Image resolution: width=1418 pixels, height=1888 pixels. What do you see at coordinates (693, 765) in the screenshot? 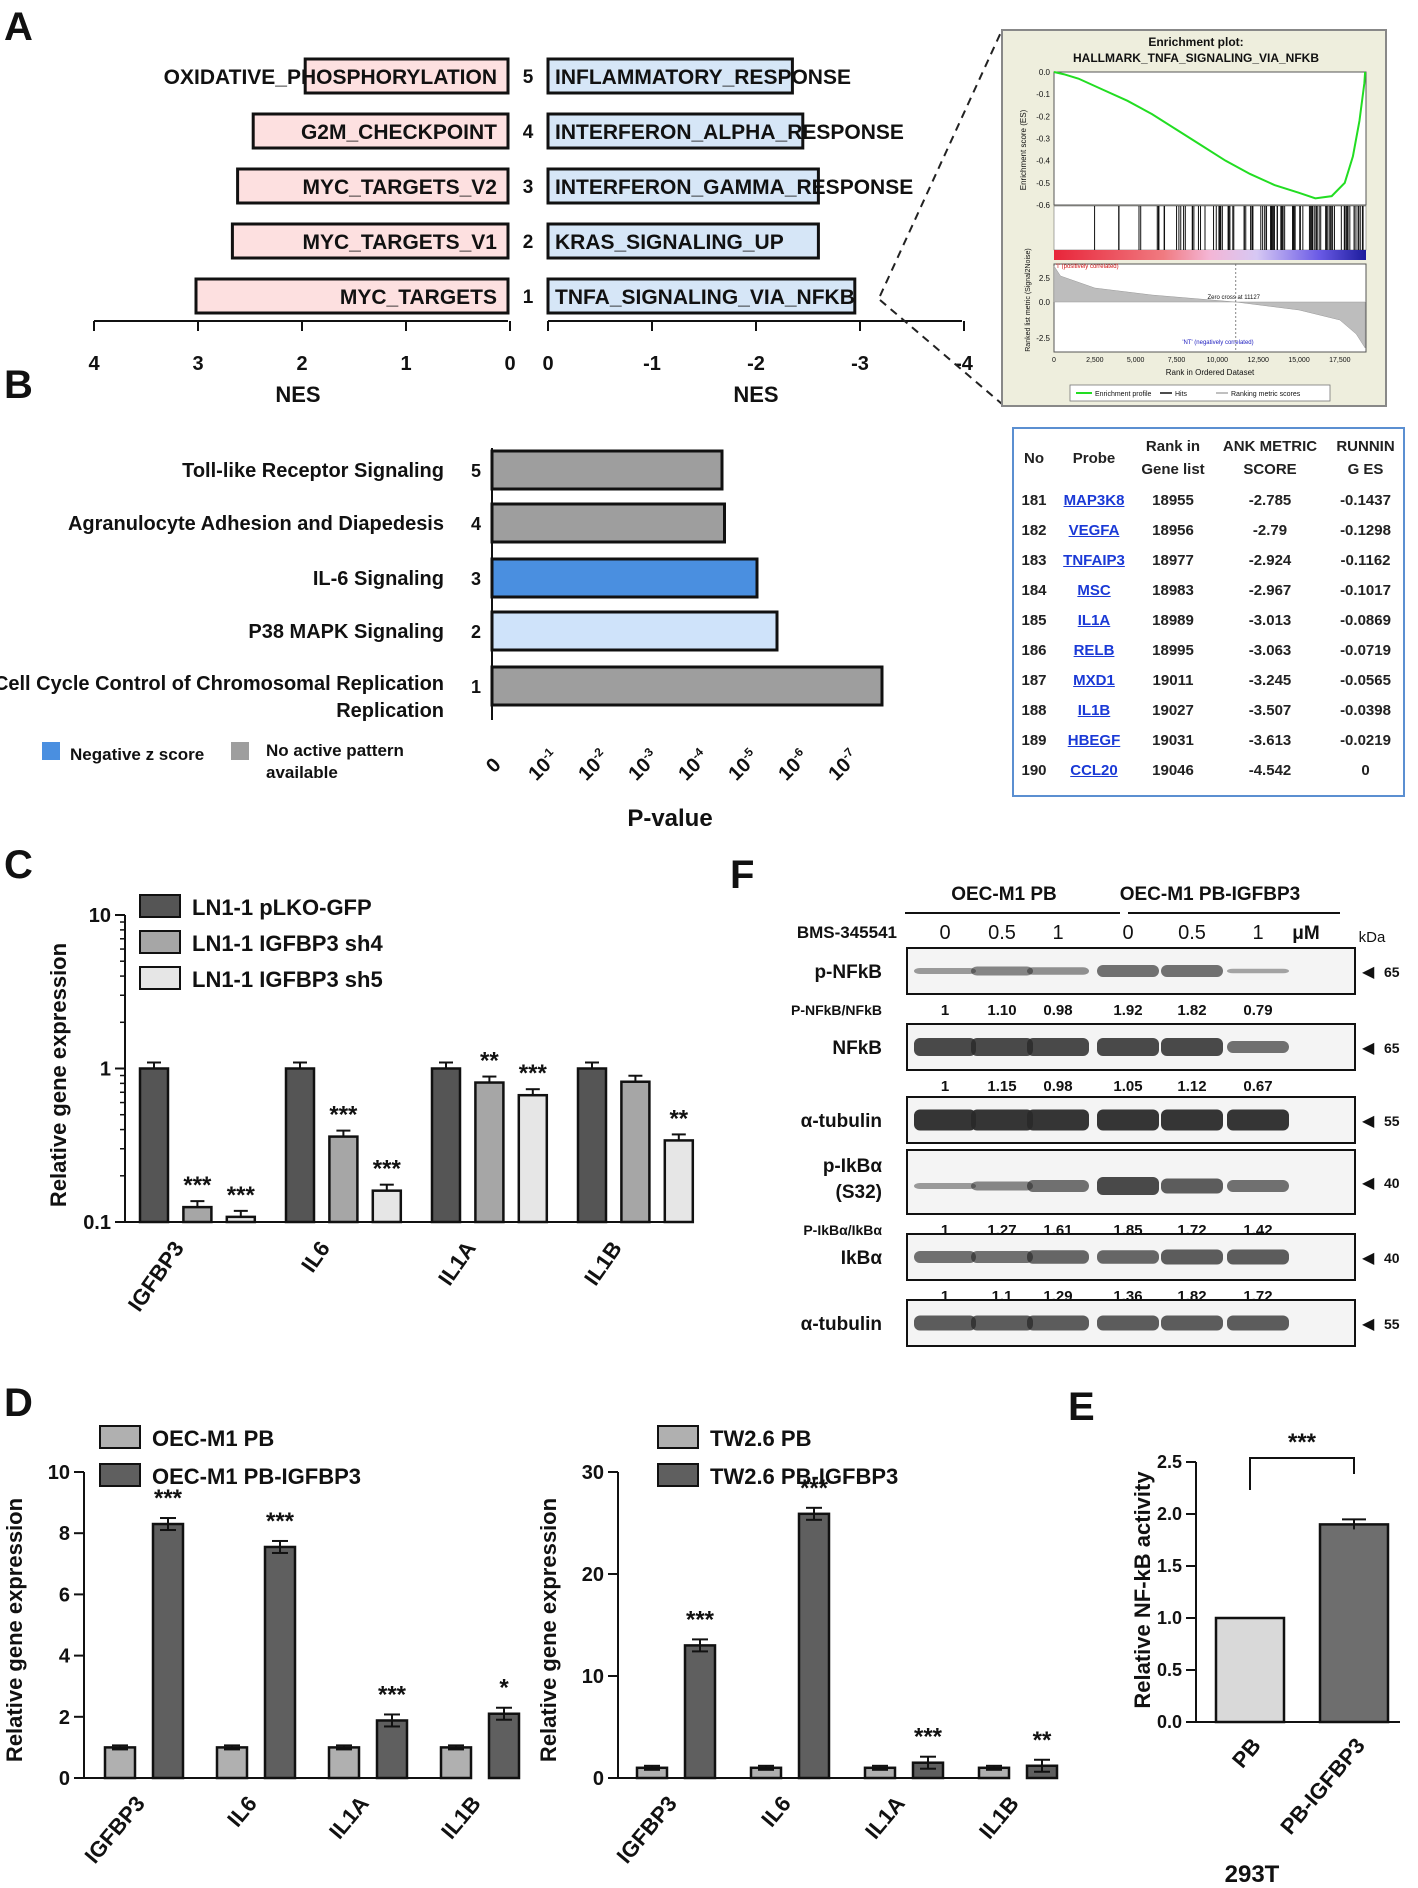
I see `pvalue-tick: 10-4` at bounding box center [693, 765].